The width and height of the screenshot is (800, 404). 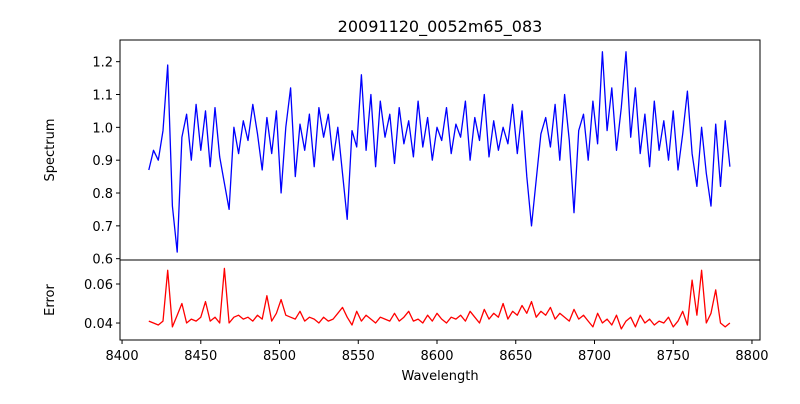 What do you see at coordinates (673, 356) in the screenshot?
I see `x-tick-label: 8750` at bounding box center [673, 356].